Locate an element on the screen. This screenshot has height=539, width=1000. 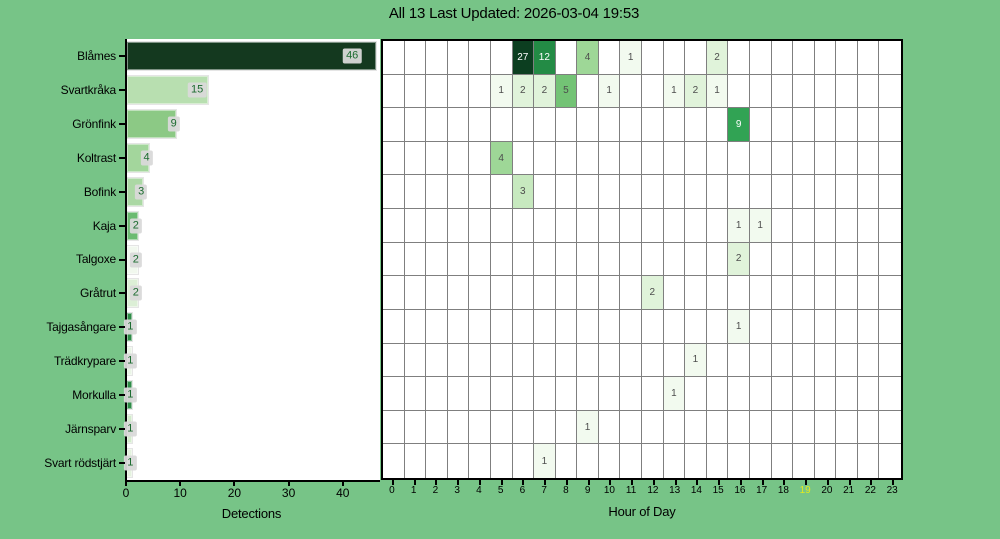
heatmap-cell: 5 is located at coordinates (566, 91).